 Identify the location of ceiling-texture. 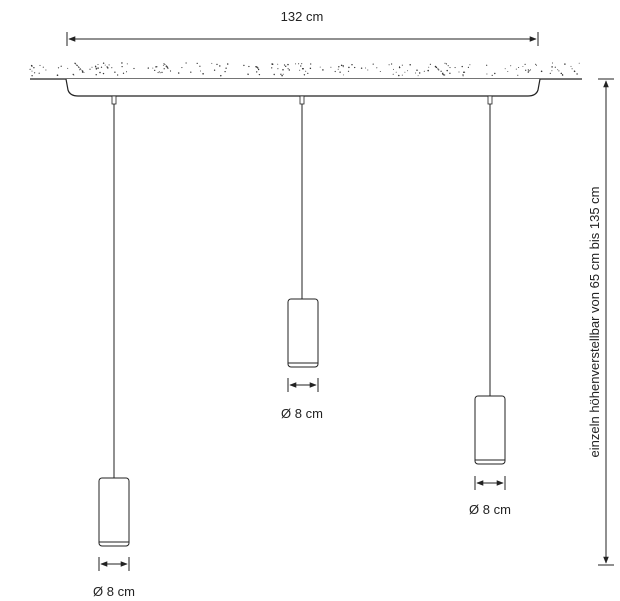
(304, 69).